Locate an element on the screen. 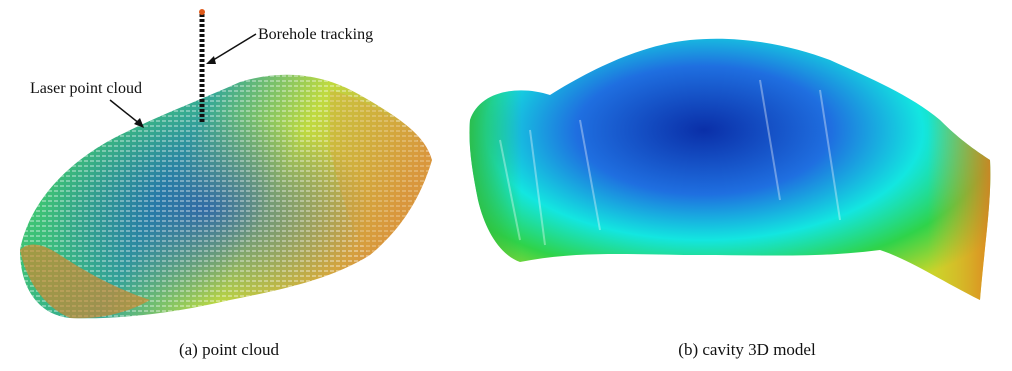 The height and width of the screenshot is (371, 1012). borehole-tracking-label: Borehole tracking is located at coordinates (316, 34).